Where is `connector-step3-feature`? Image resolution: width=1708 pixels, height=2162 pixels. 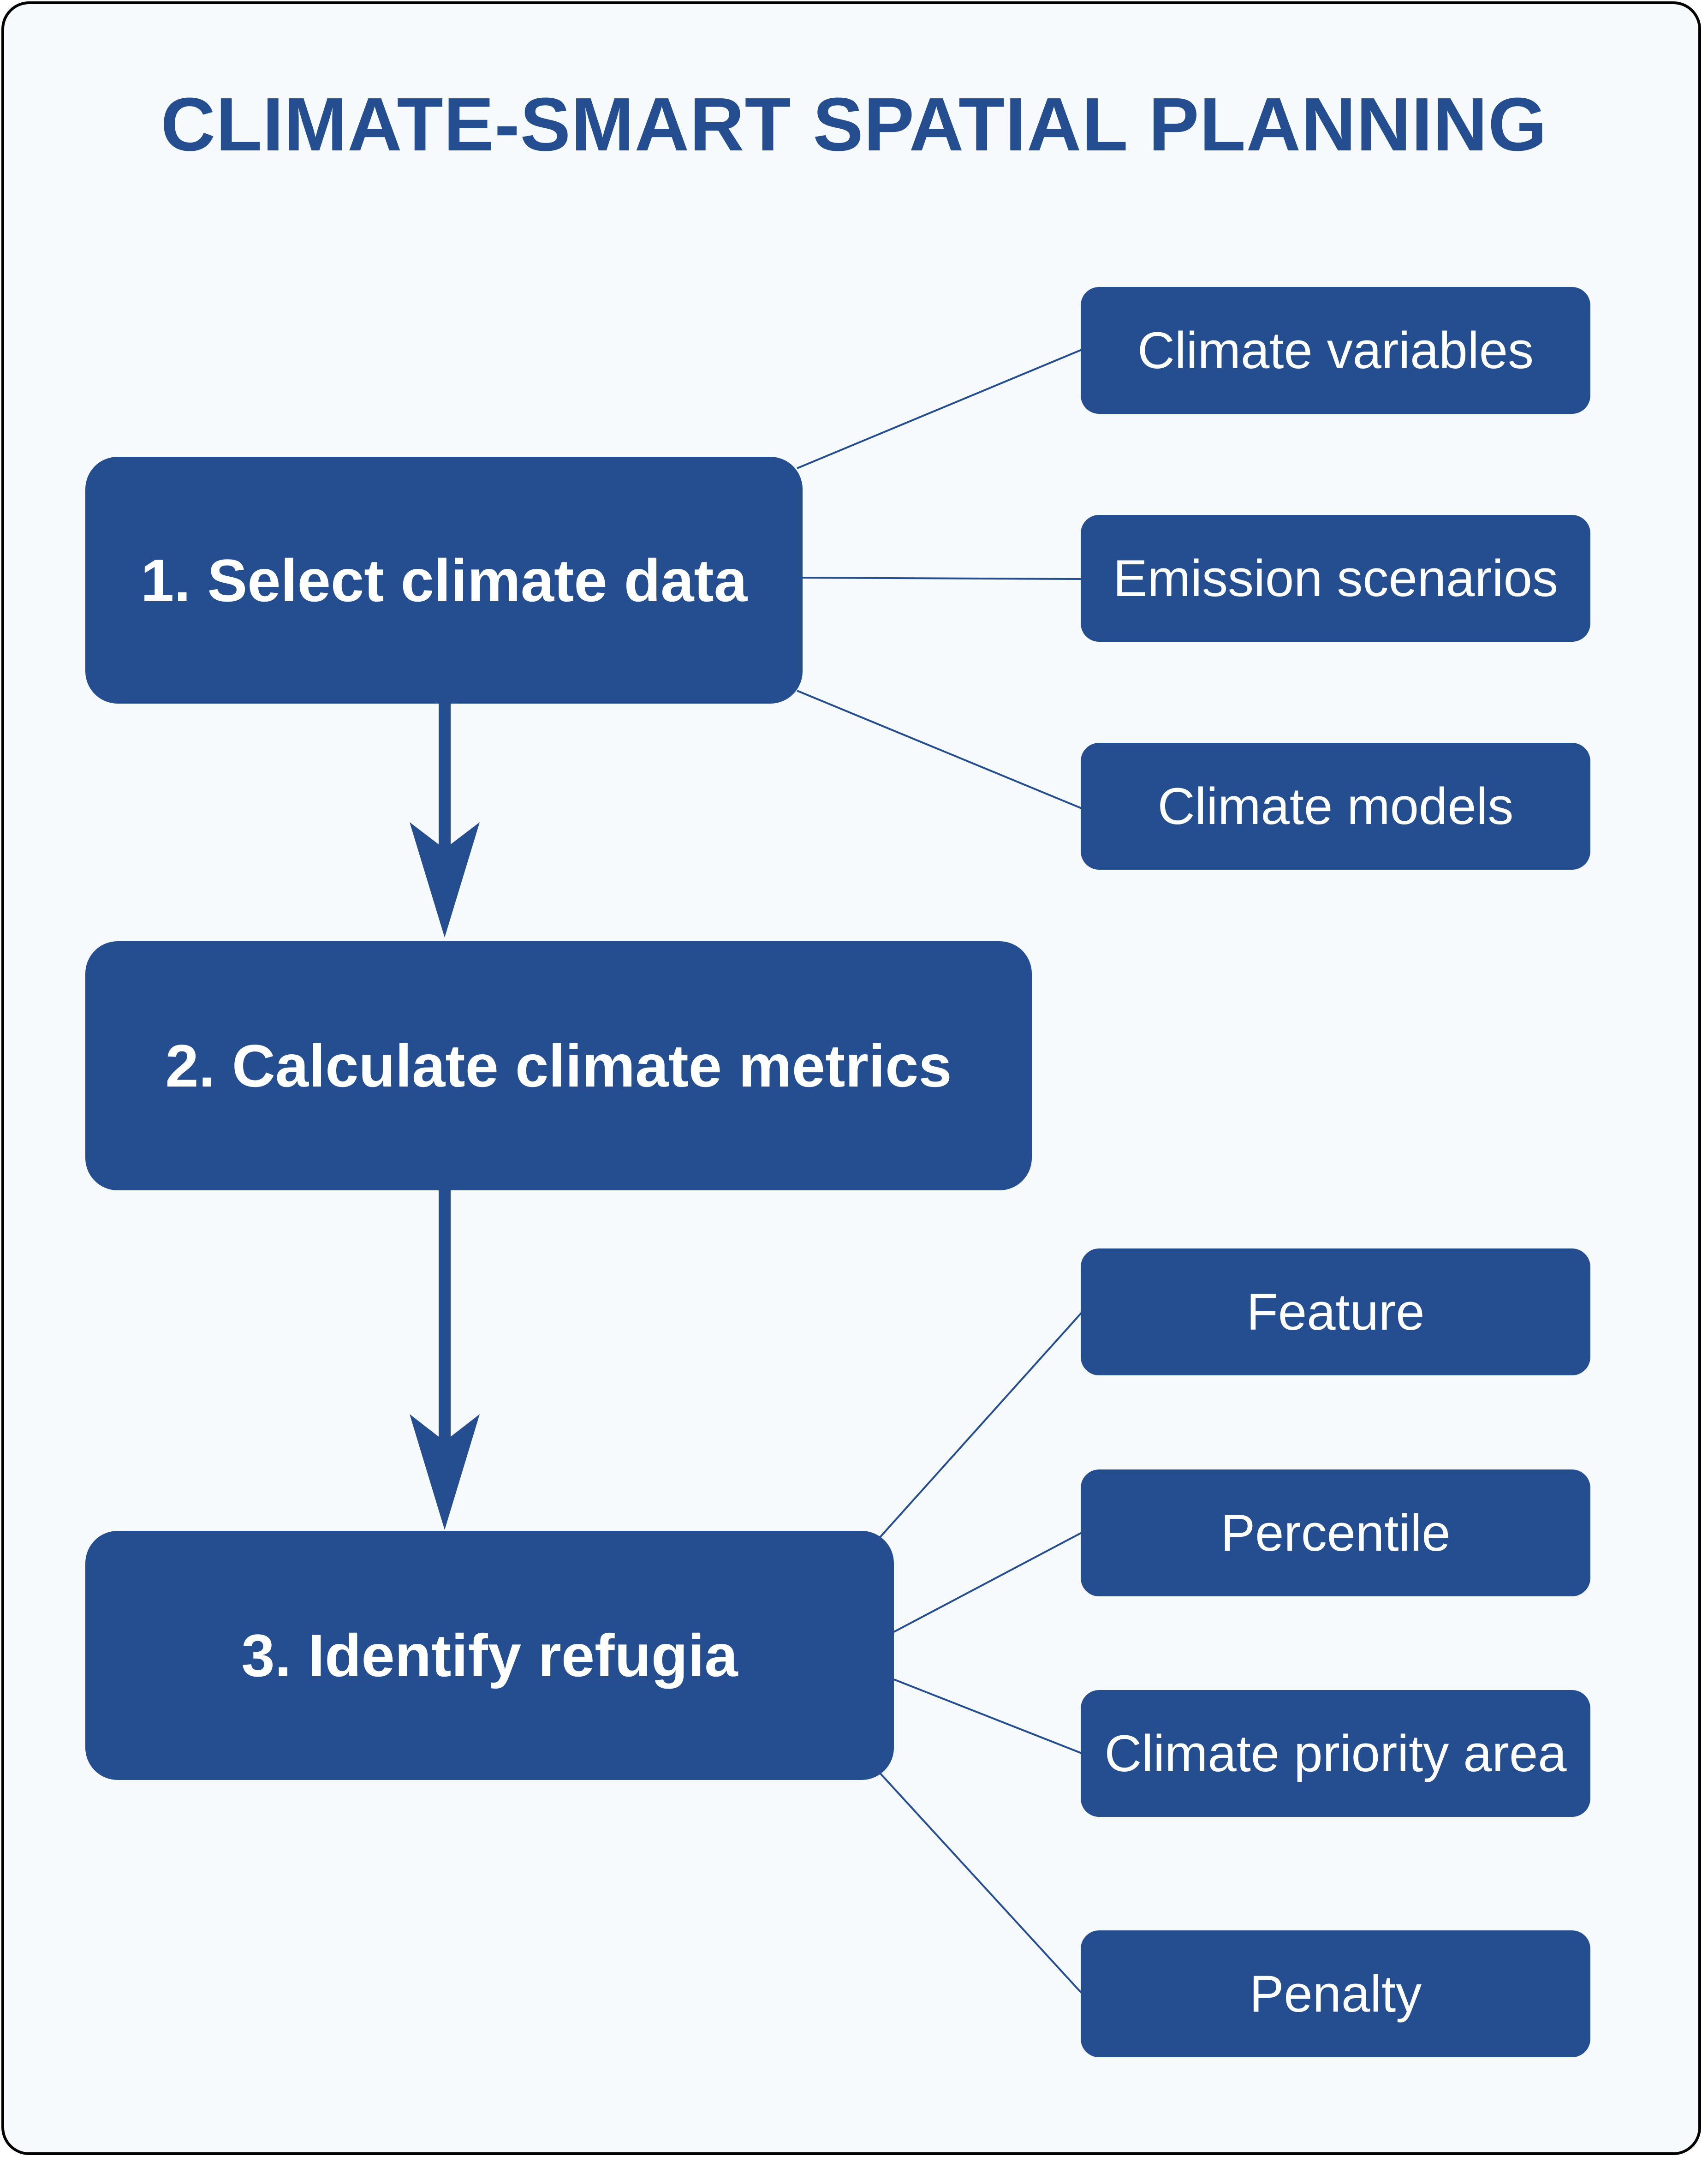
connector-step3-feature is located at coordinates (981, 1426).